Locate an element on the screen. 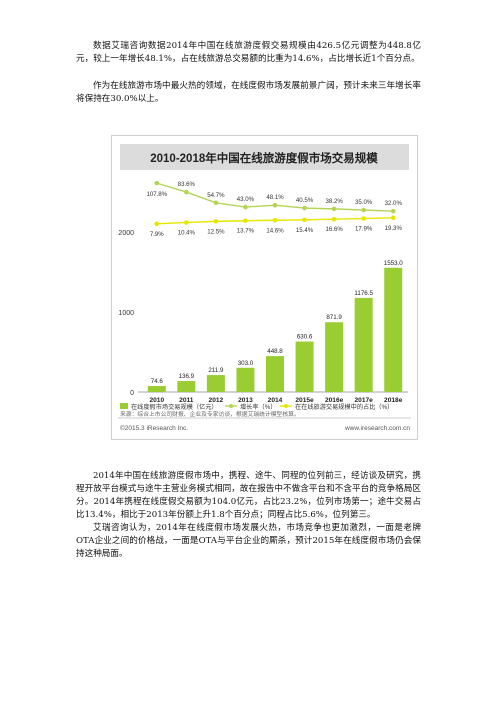  copyright-text: ©2015.3 iResearch Inc. is located at coordinates (154, 428).